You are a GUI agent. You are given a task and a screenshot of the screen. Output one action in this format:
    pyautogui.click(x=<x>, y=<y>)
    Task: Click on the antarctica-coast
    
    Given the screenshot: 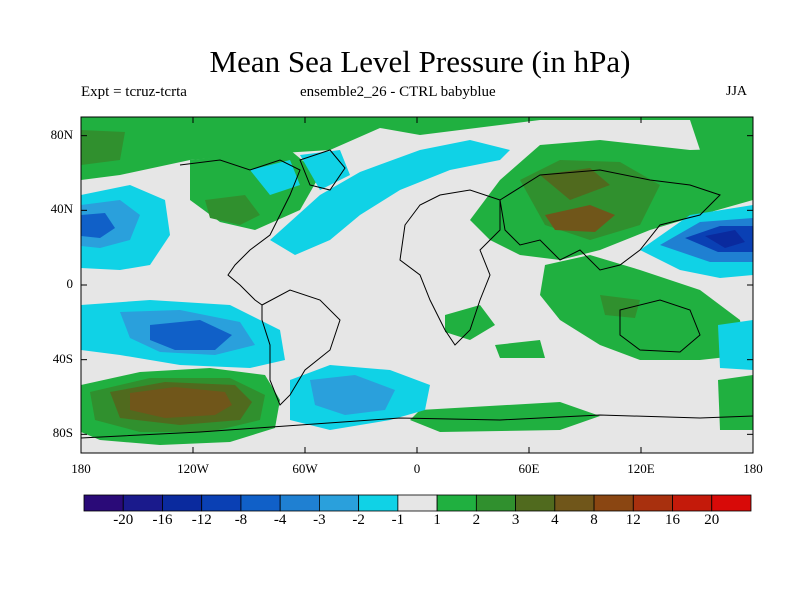 What is the action you would take?
    pyautogui.click(x=417, y=426)
    